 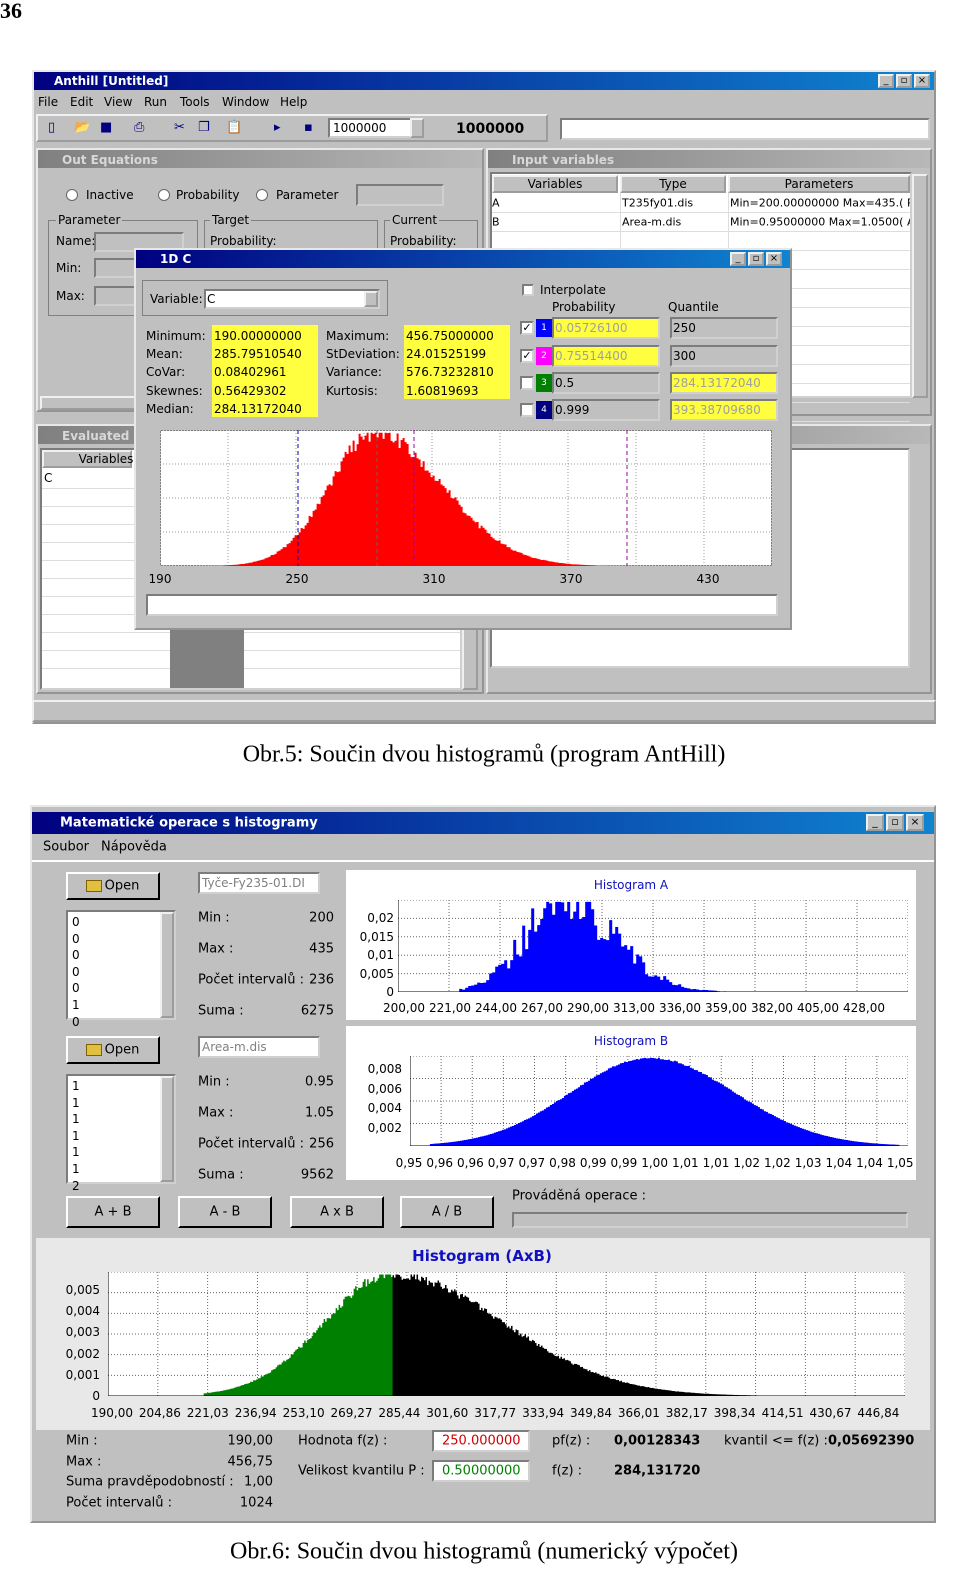 What do you see at coordinates (82, 127) in the screenshot?
I see `toolbar-icon: 📂` at bounding box center [82, 127].